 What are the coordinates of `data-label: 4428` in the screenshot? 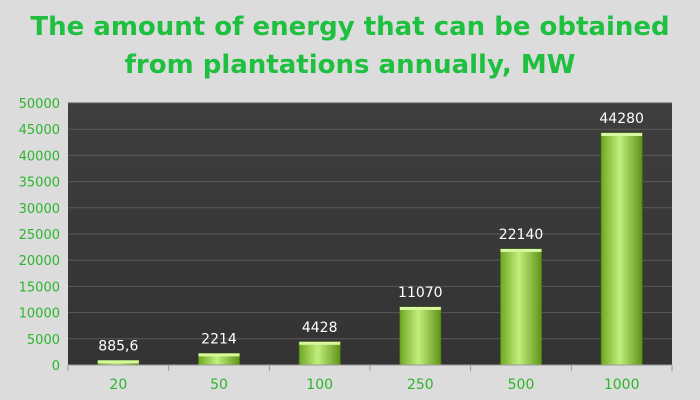 It's located at (320, 328).